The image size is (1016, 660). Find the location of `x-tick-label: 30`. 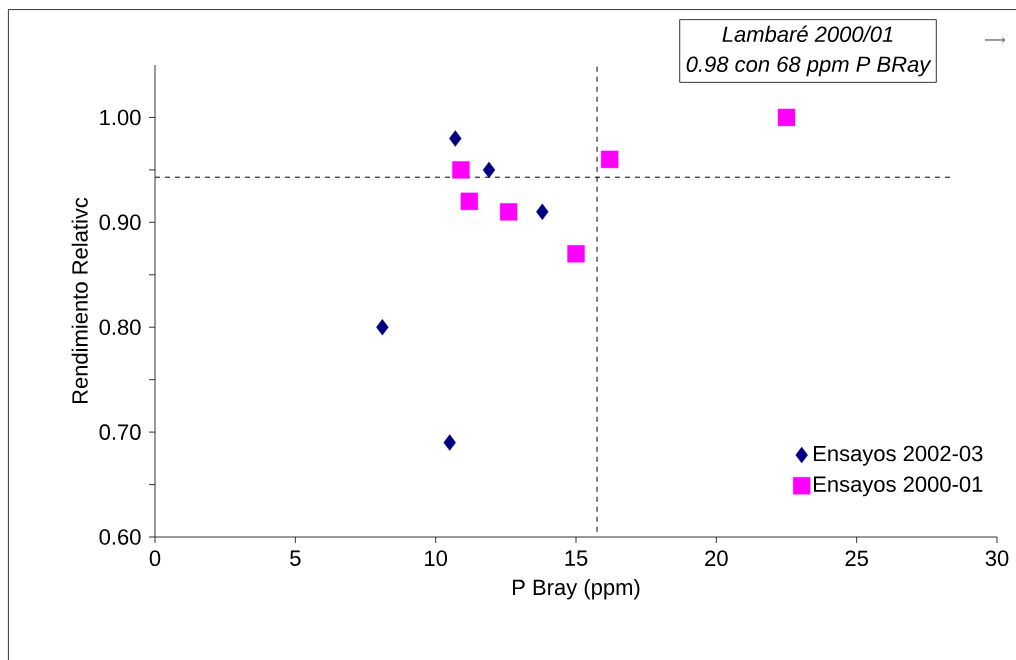

x-tick-label: 30 is located at coordinates (997, 558).